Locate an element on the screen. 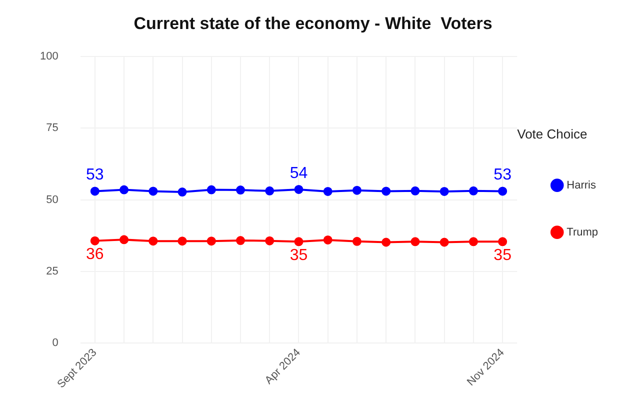  data-label: 54 is located at coordinates (299, 173).